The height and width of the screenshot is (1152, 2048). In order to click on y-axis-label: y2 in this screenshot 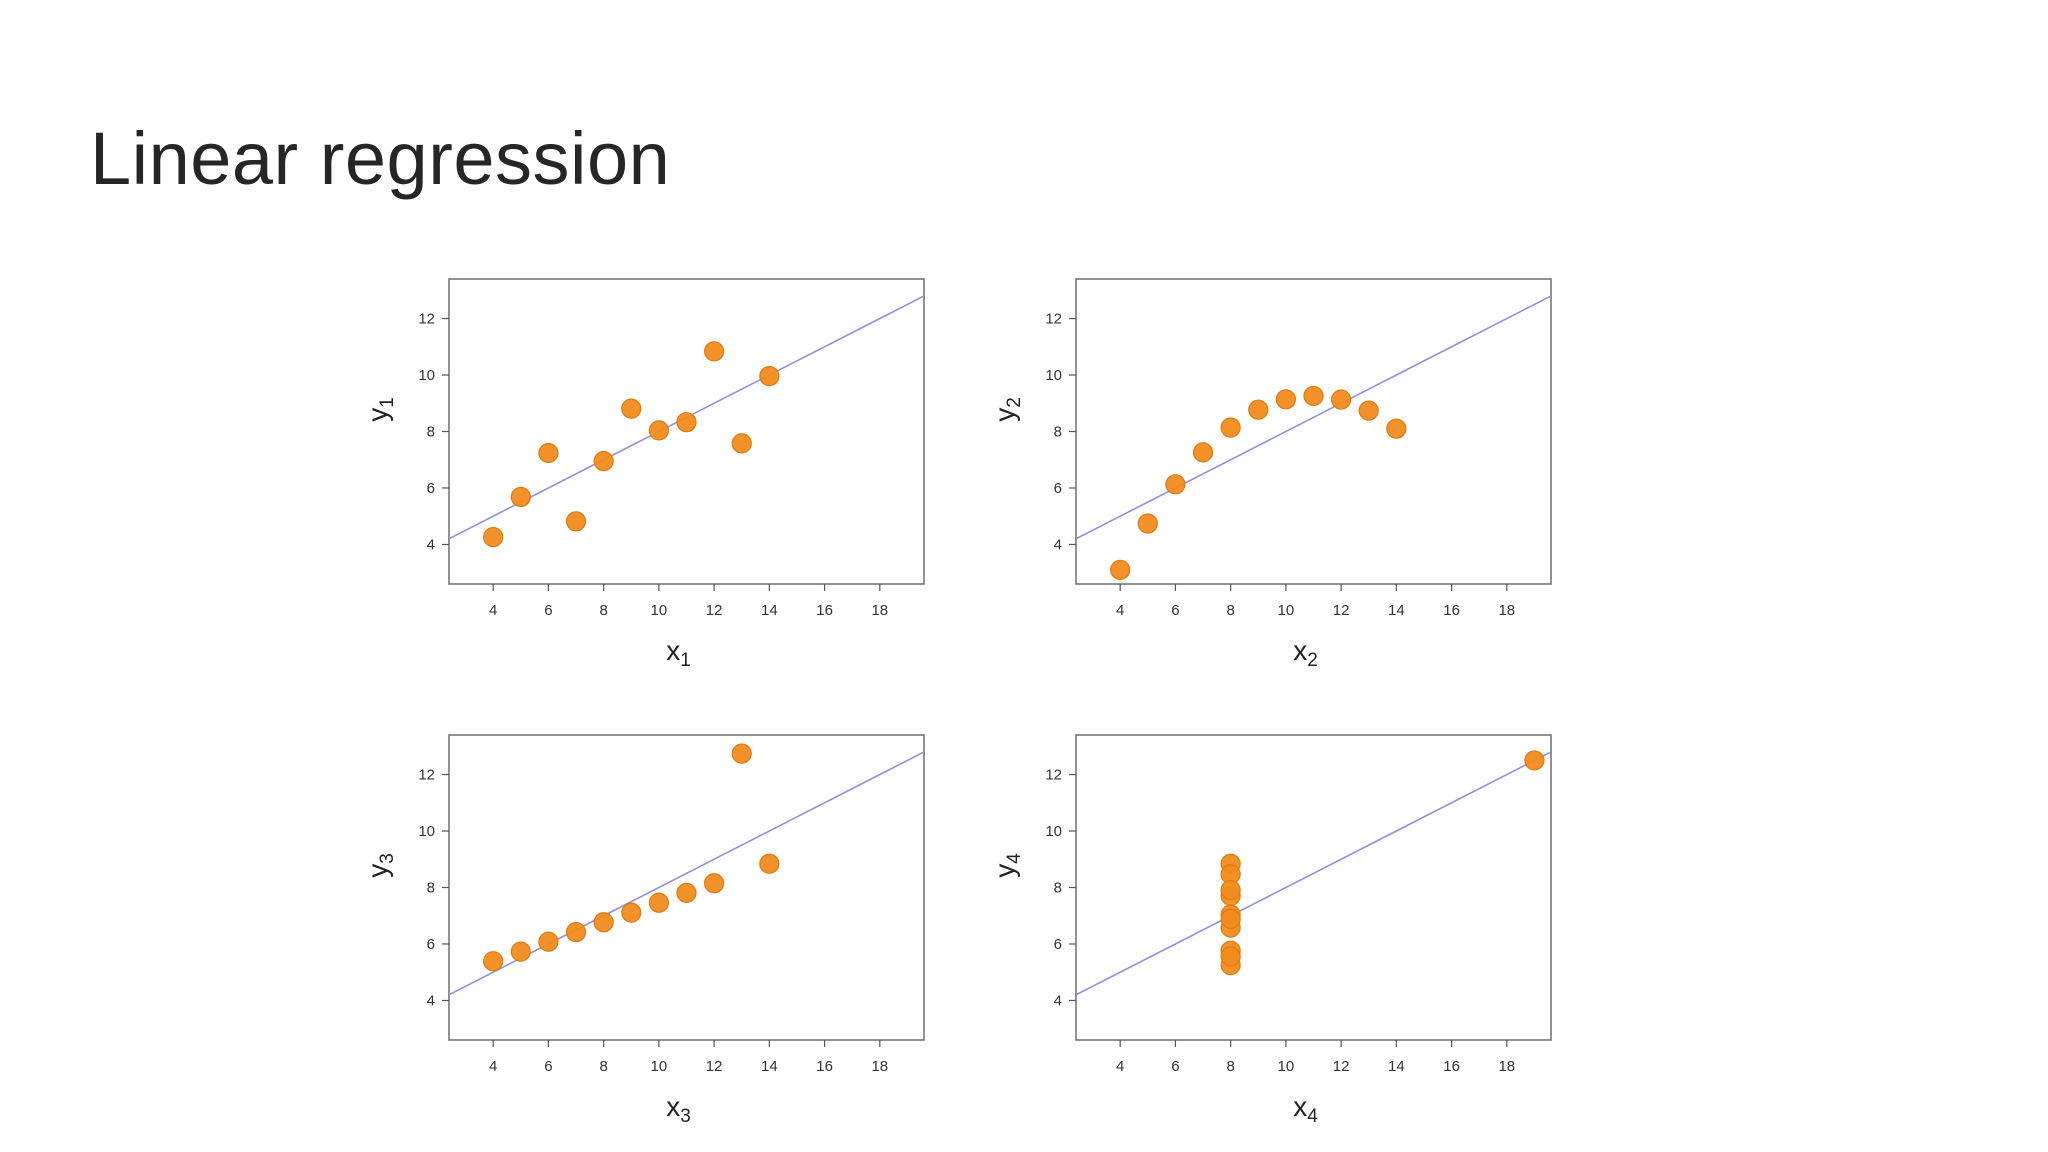, I will do `click(1007, 409)`.